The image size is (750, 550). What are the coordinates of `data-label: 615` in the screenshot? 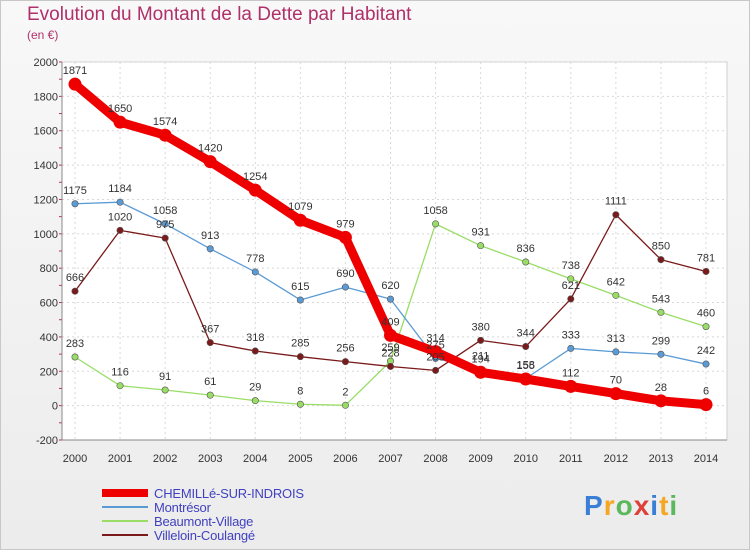 It's located at (300, 287).